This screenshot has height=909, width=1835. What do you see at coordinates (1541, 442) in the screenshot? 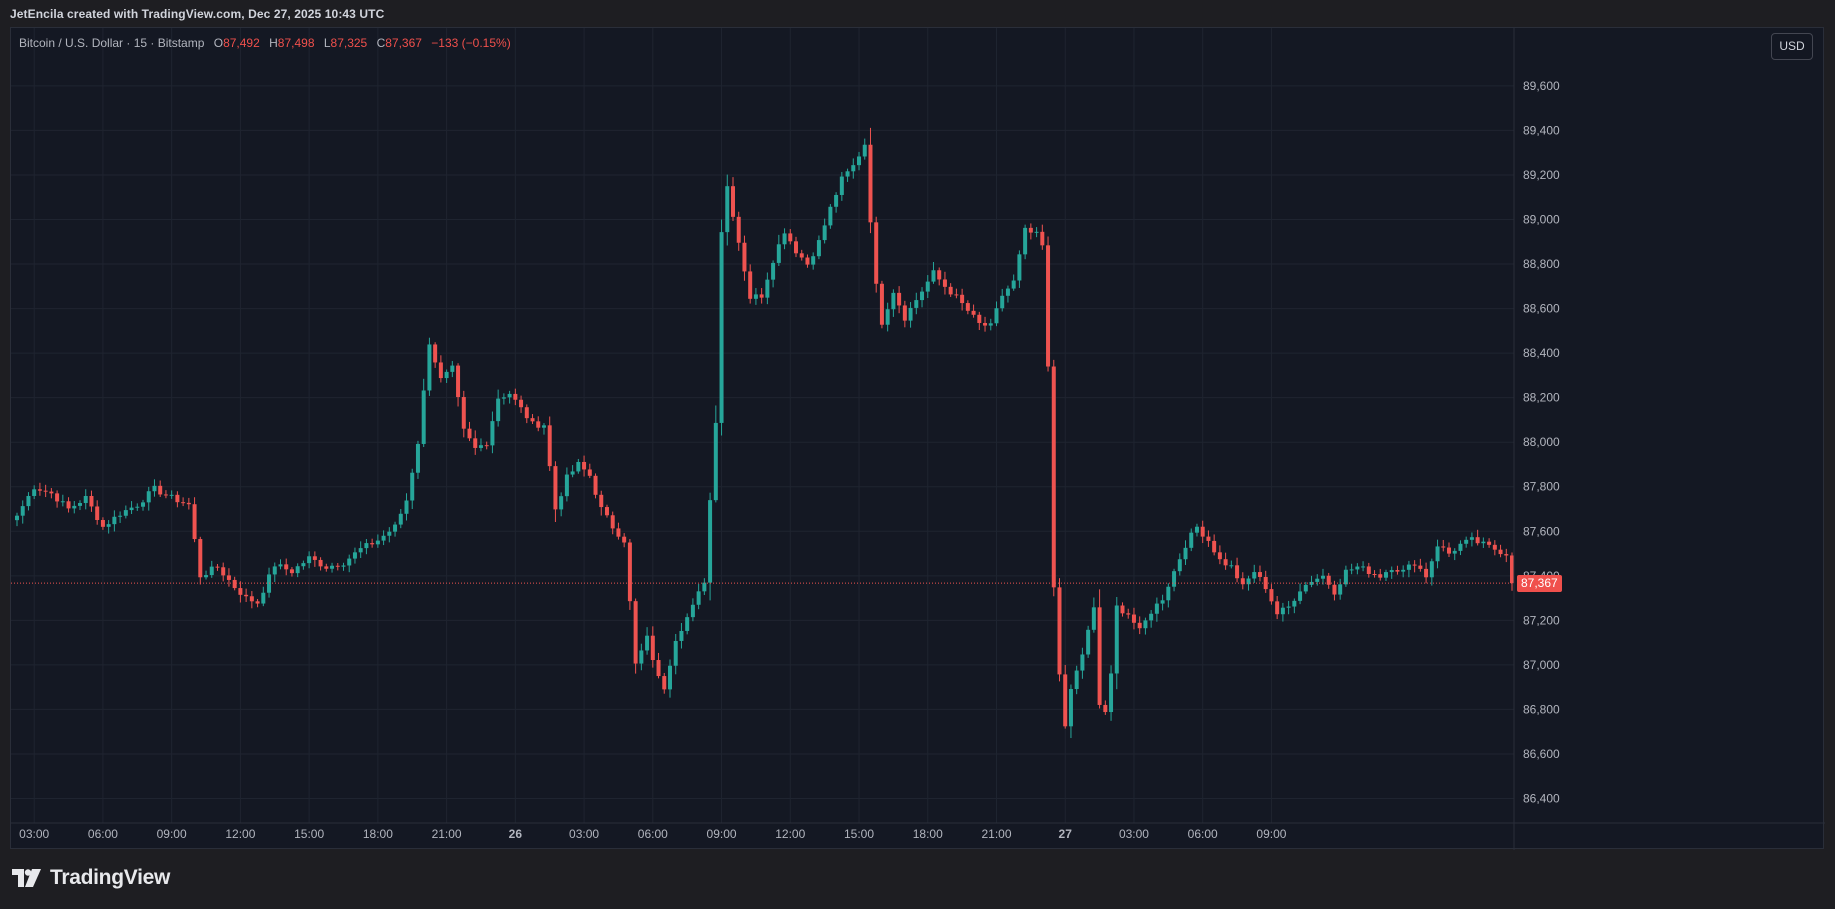
I see `y-tick-label: 88,000` at bounding box center [1541, 442].